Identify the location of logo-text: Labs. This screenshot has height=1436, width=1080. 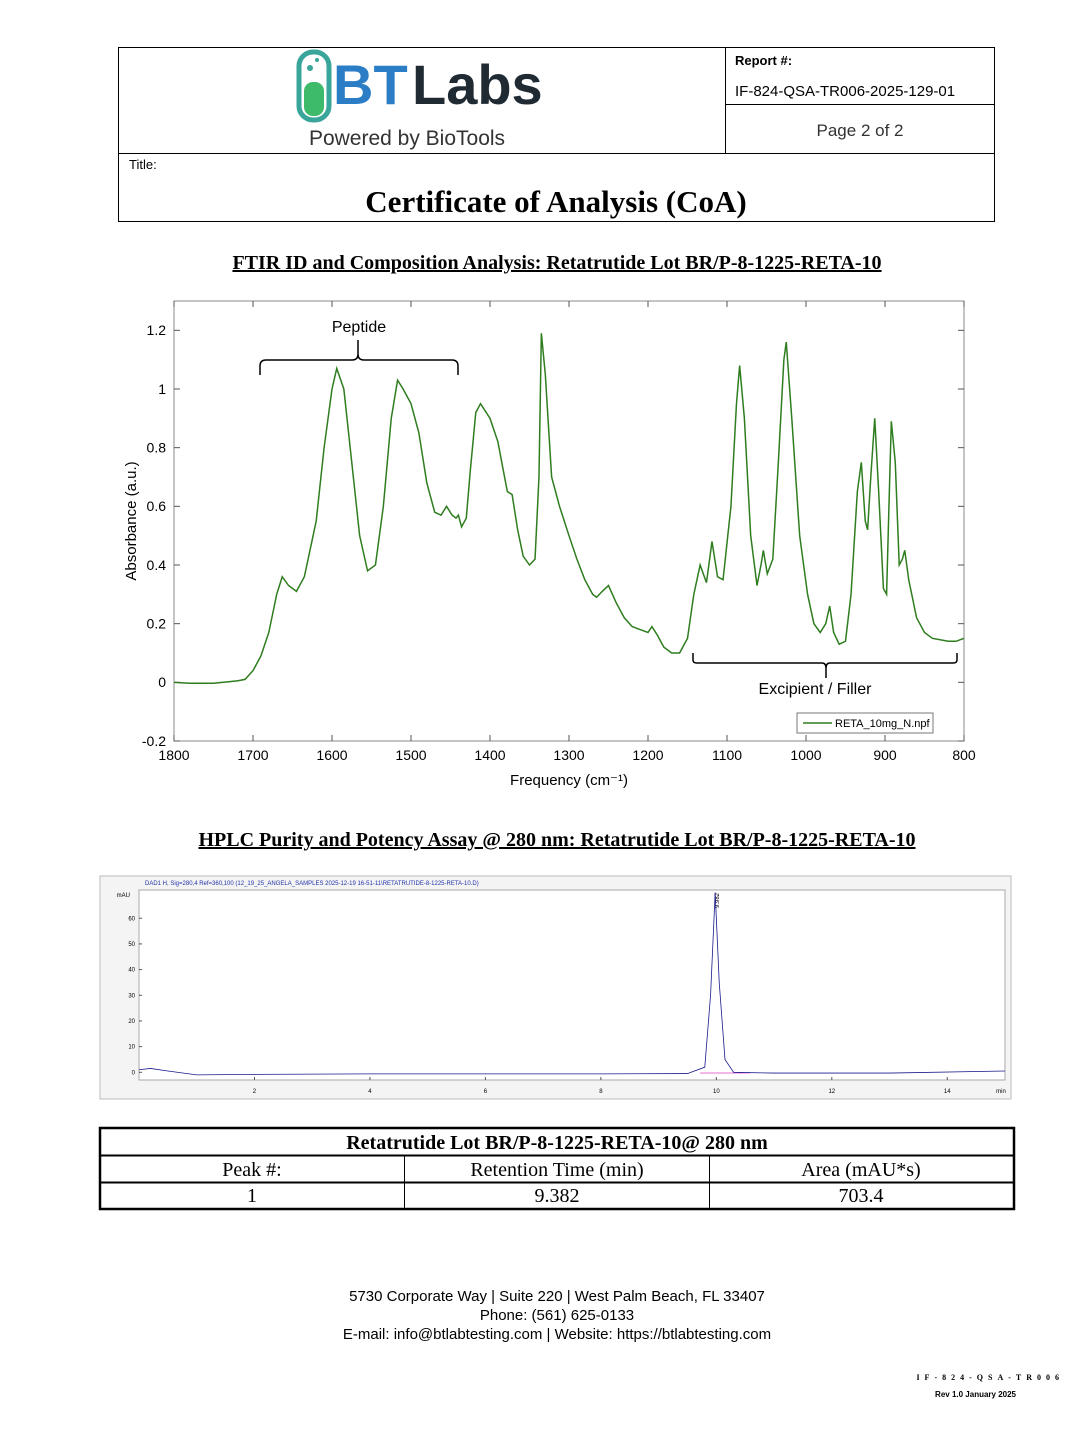
(477, 84).